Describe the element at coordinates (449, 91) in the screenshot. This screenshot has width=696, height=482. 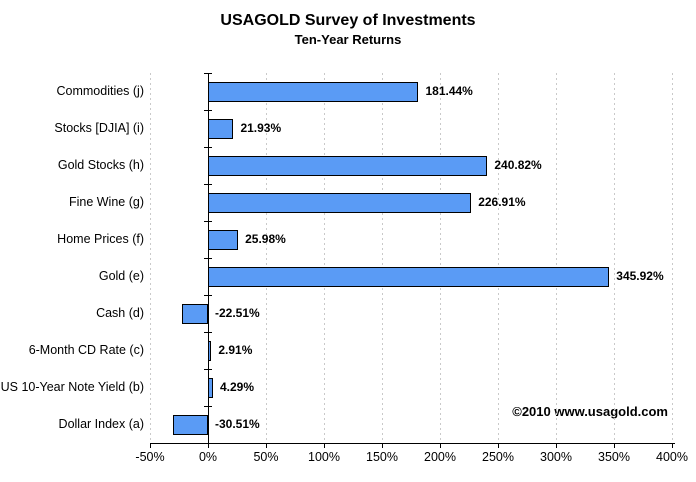
I see `value-label: 181.44%` at that location.